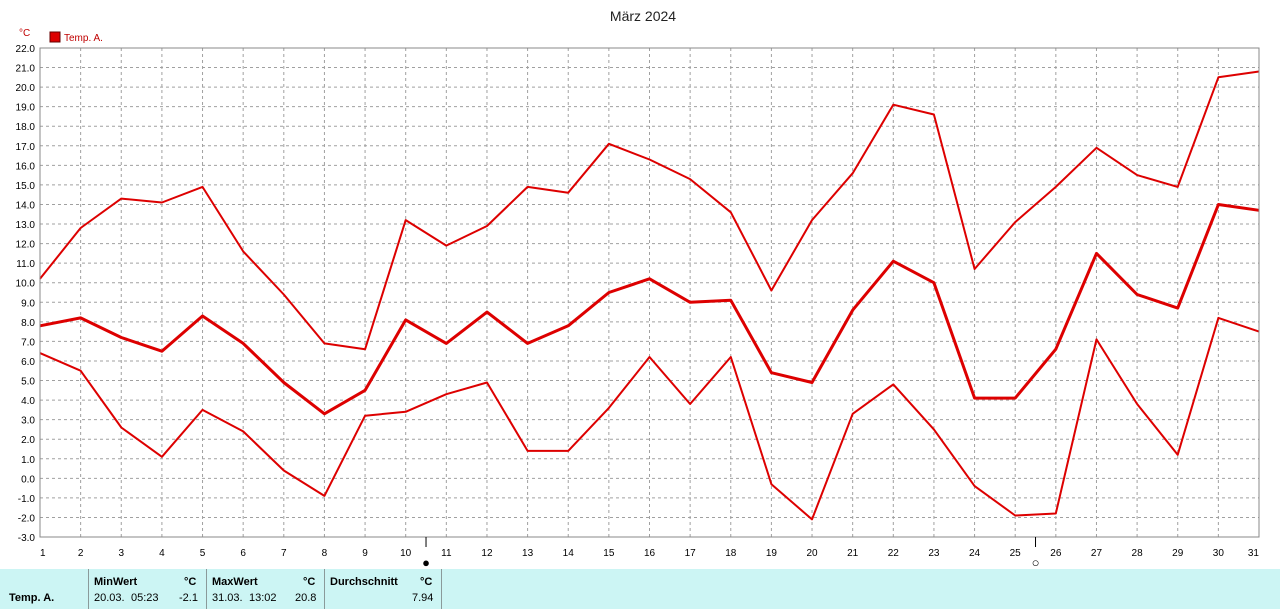  Describe the element at coordinates (83, 38) in the screenshot. I see `legend-label: Temp. A.` at that location.